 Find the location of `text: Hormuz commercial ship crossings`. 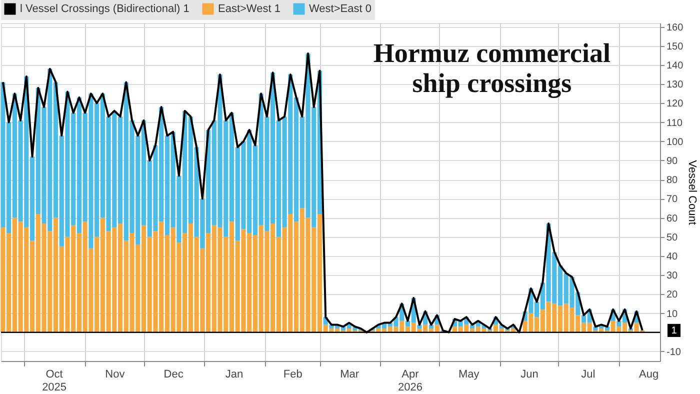

text: Hormuz commercial ship crossings is located at coordinates (492, 68).